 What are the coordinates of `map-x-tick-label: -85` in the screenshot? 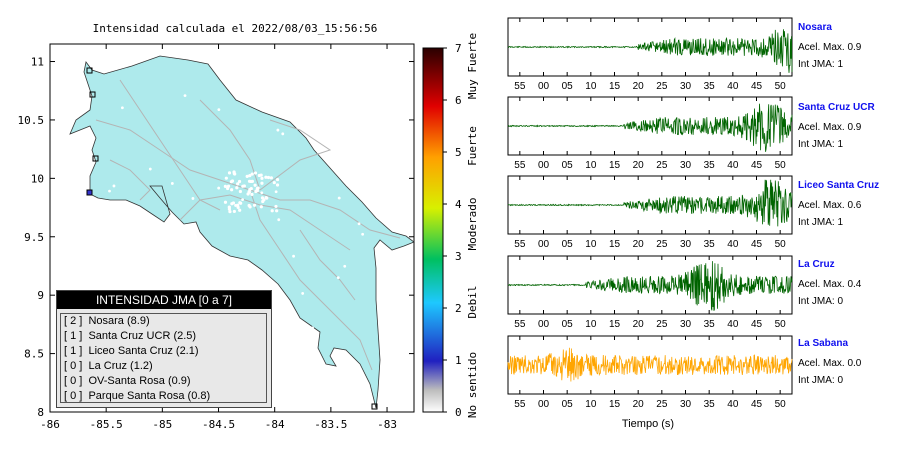 It's located at (162, 424).